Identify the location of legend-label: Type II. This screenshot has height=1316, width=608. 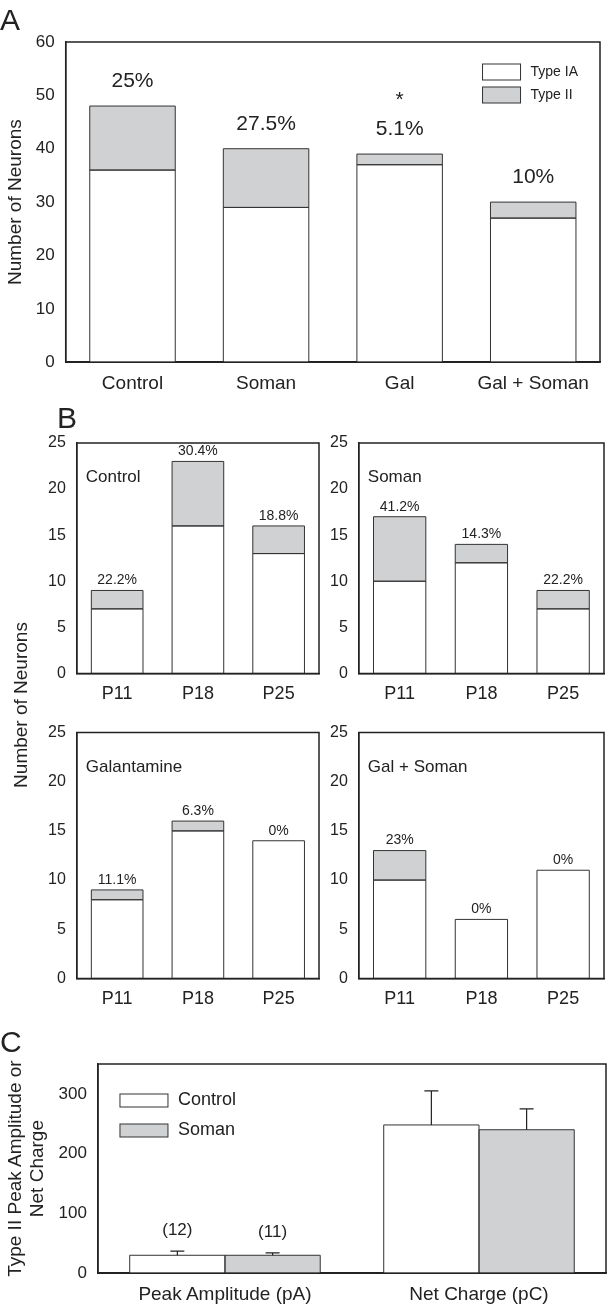
(551, 93).